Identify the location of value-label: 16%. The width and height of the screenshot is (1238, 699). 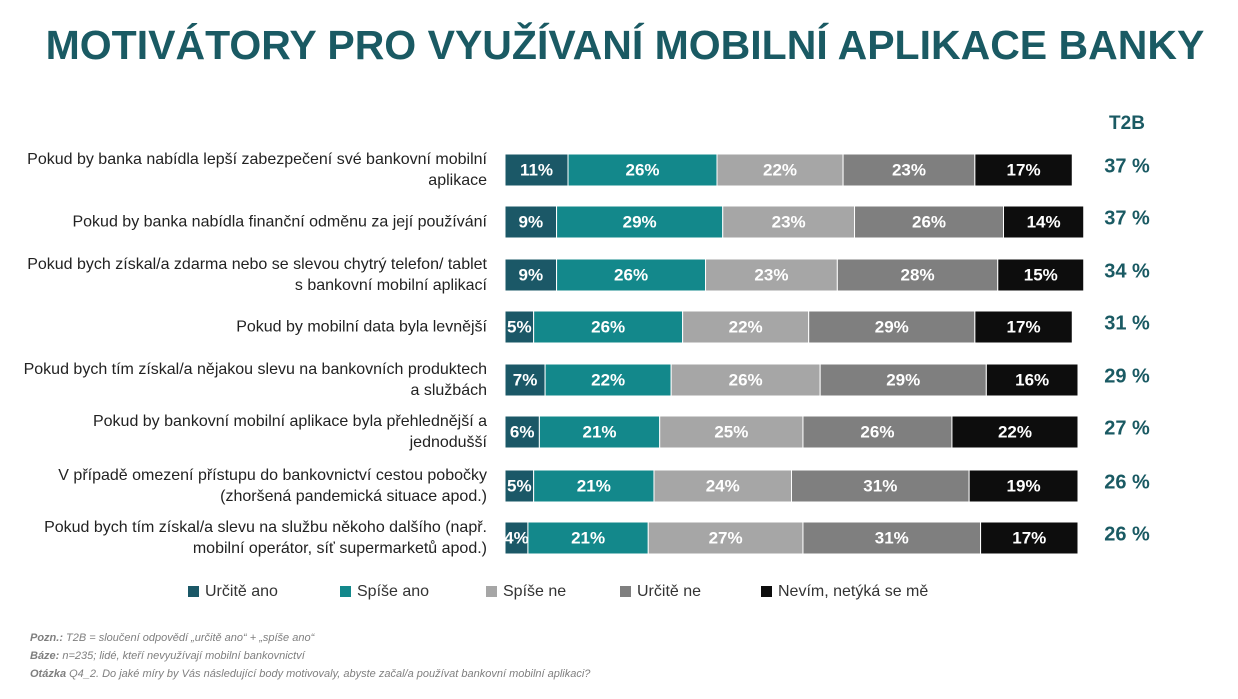
(1032, 379).